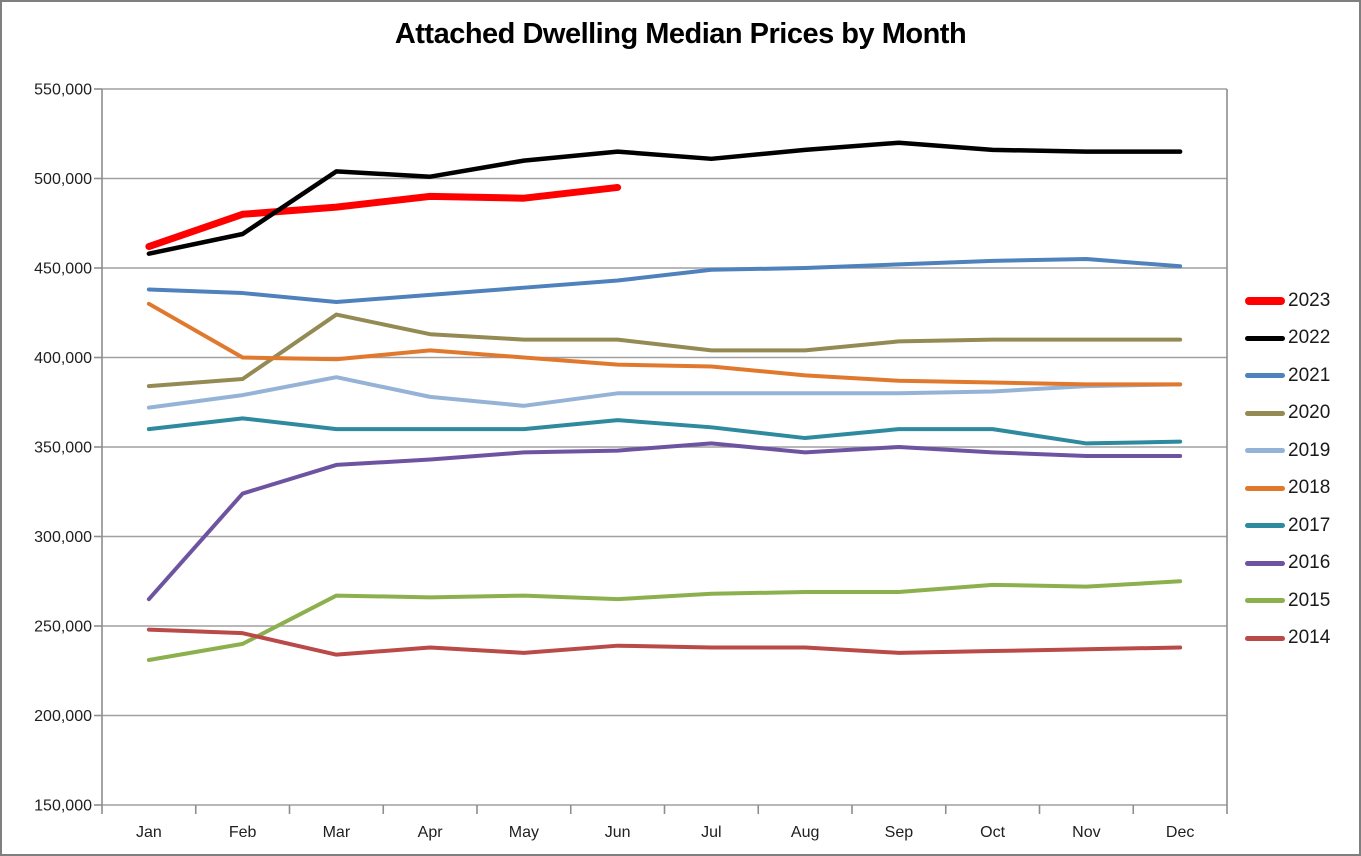 The width and height of the screenshot is (1361, 856). What do you see at coordinates (1265, 338) in the screenshot?
I see `legend-swatch-2022` at bounding box center [1265, 338].